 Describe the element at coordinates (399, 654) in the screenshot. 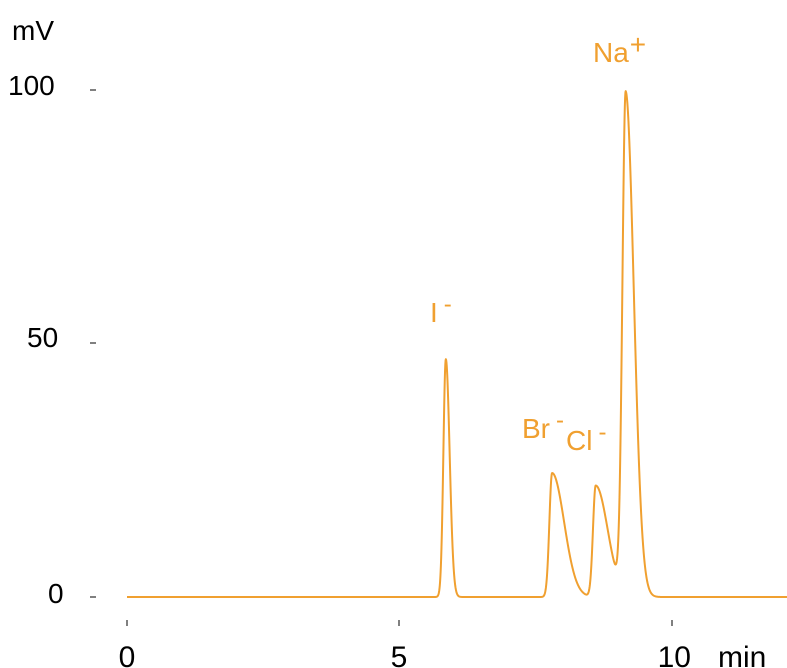

I see `x-tick-label: 5` at that location.